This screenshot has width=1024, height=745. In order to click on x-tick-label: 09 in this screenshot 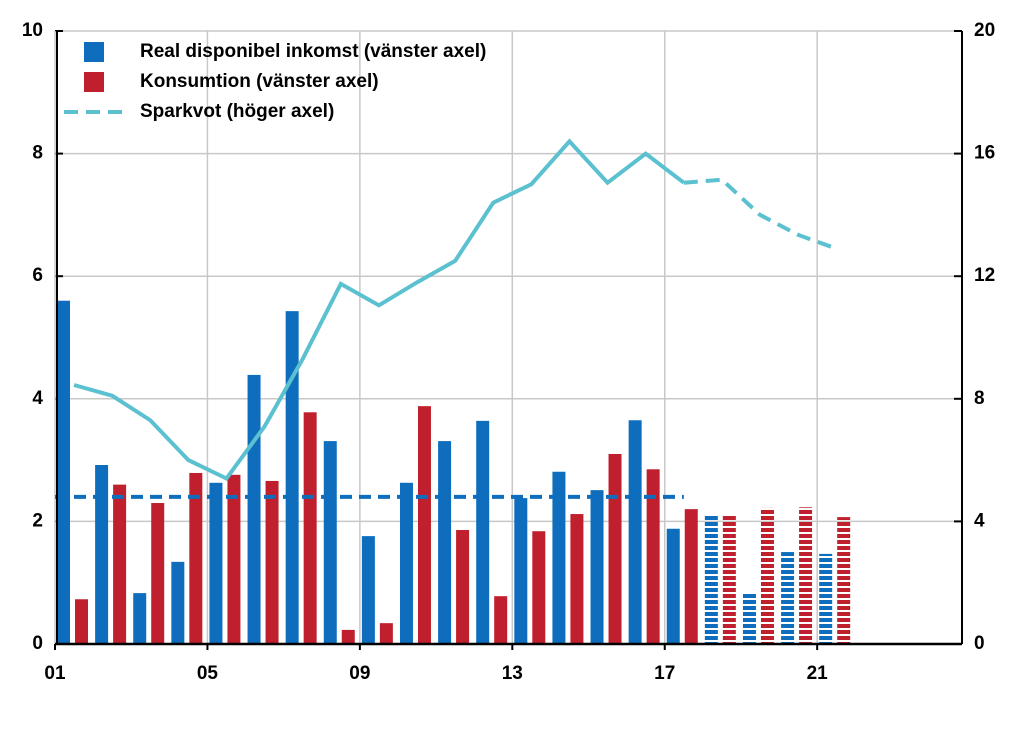, I will do `click(359, 673)`.